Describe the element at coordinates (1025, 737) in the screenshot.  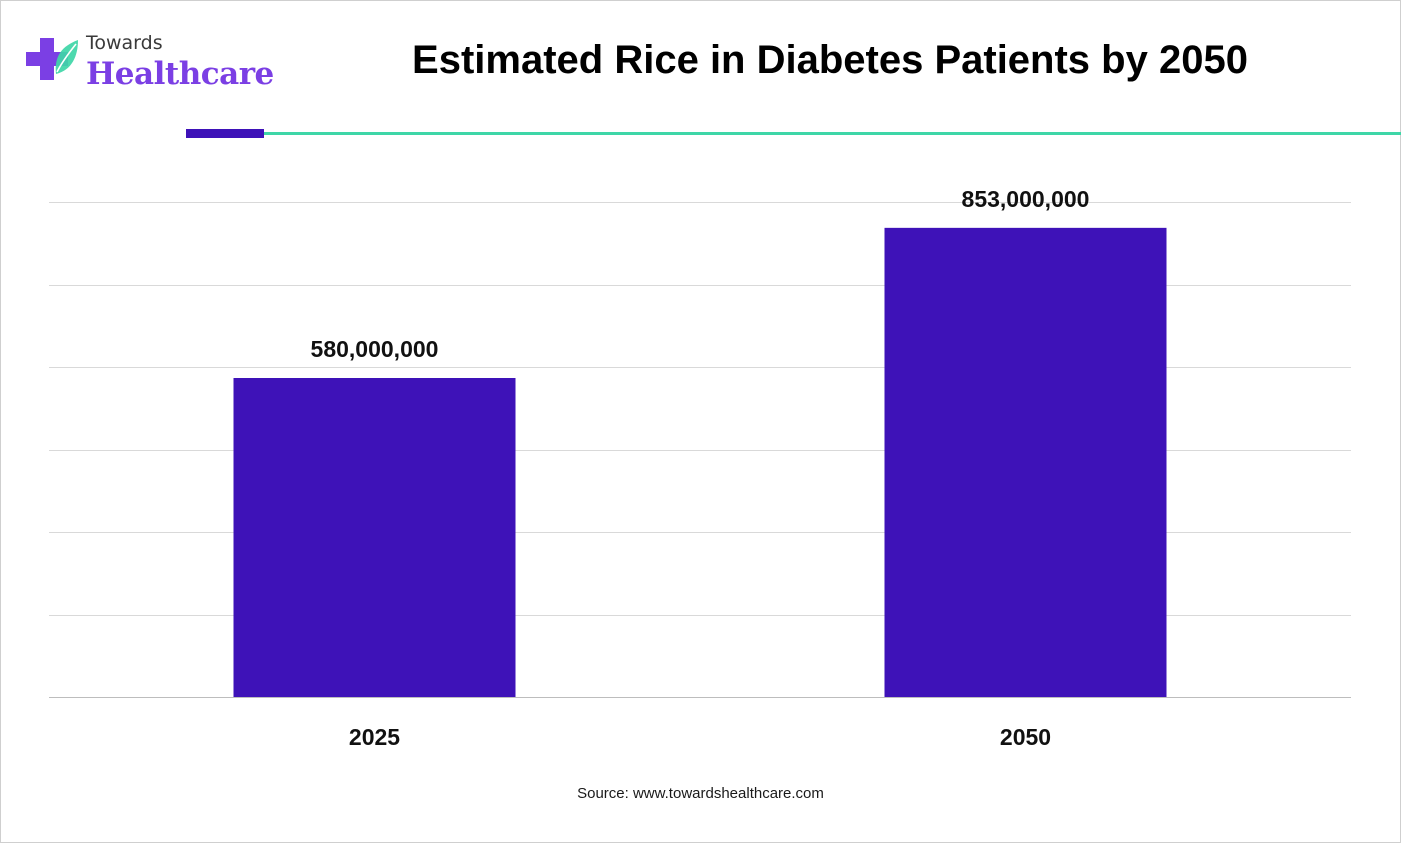
I see `x-tick-label-2050: 2050` at that location.